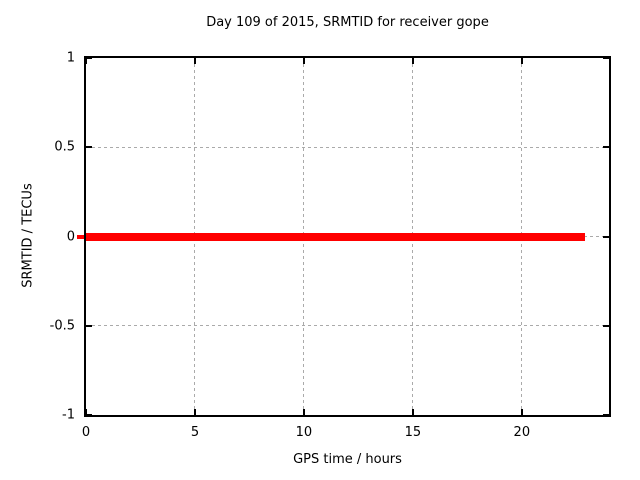  I want to click on x-tick-label: 10, so click(304, 432).